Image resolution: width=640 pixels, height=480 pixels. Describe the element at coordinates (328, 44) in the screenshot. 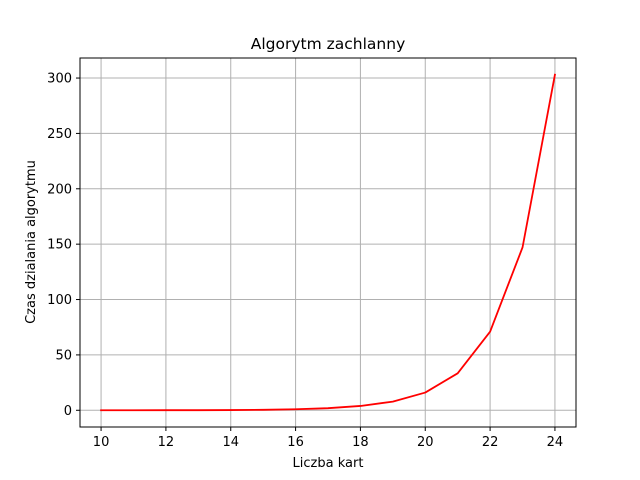

I see `chart-title: Algorytm zachlanny` at that location.